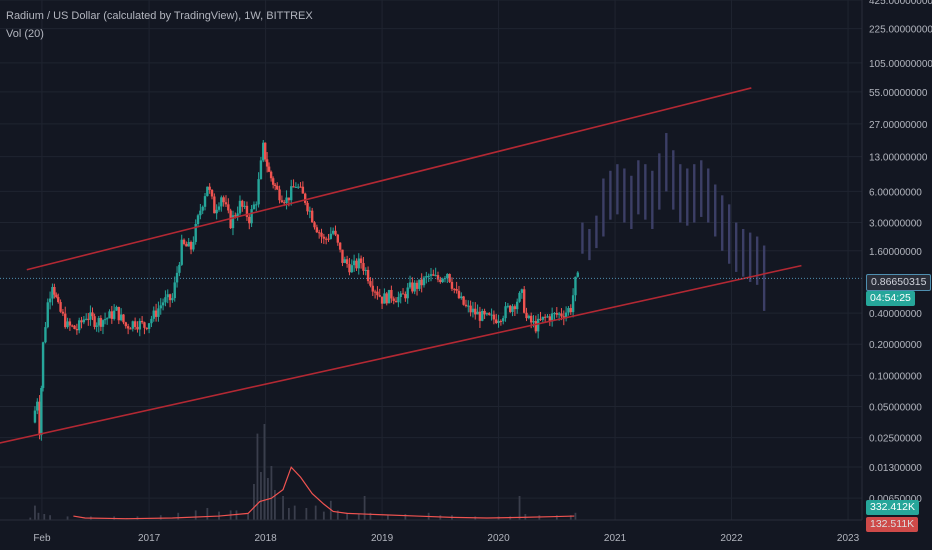 The width and height of the screenshot is (932, 550). What do you see at coordinates (900, 30) in the screenshot?
I see `price-tick-label: 225.00000000` at bounding box center [900, 30].